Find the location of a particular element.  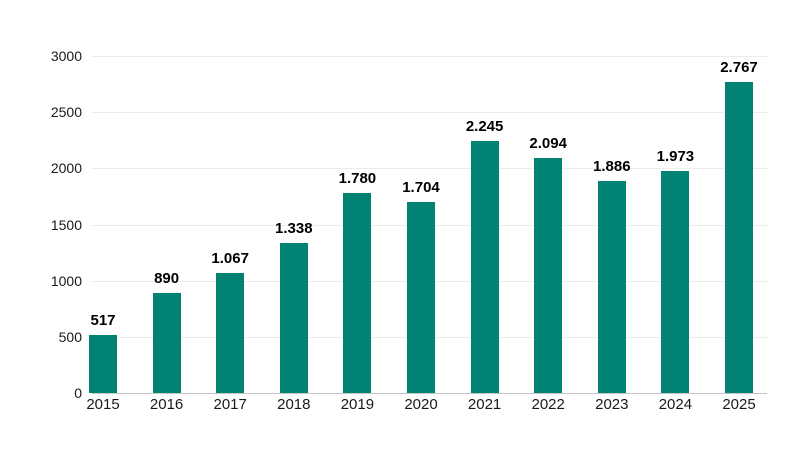

y-axis-tick-label: 0 is located at coordinates (78, 393).